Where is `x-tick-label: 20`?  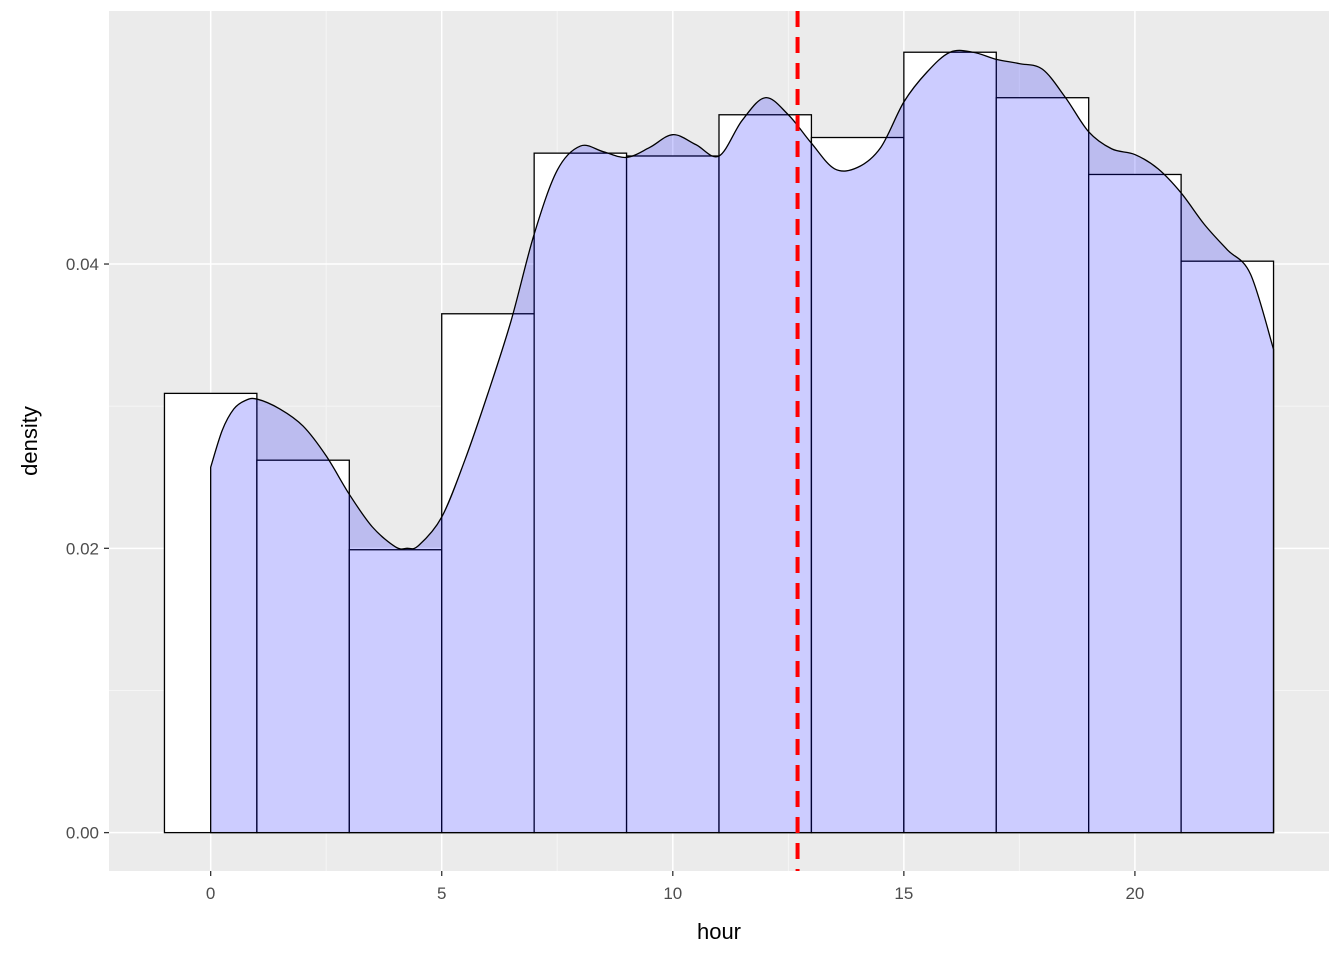 x-tick-label: 20 is located at coordinates (1134, 893).